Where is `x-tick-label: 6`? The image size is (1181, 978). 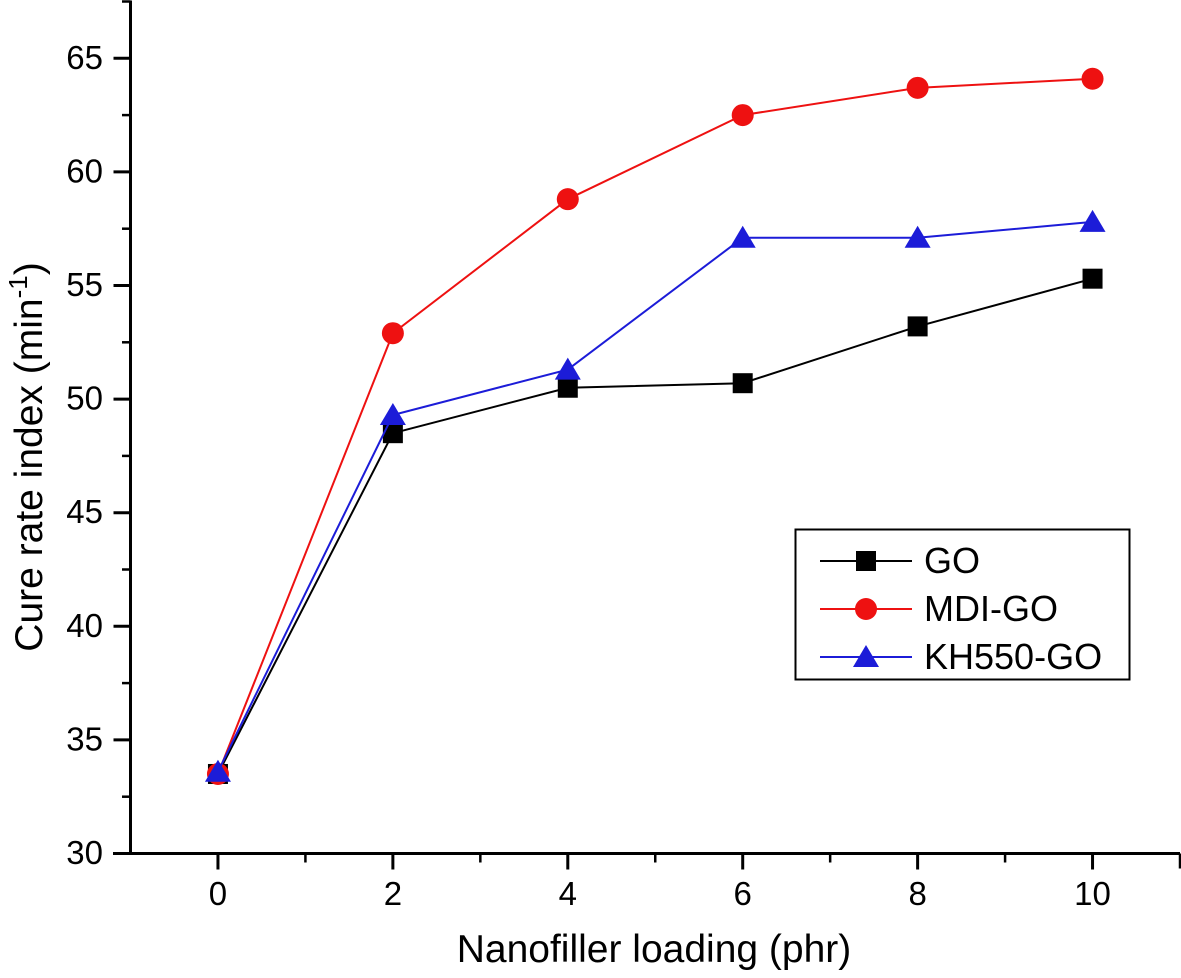 x-tick-label: 6 is located at coordinates (743, 893).